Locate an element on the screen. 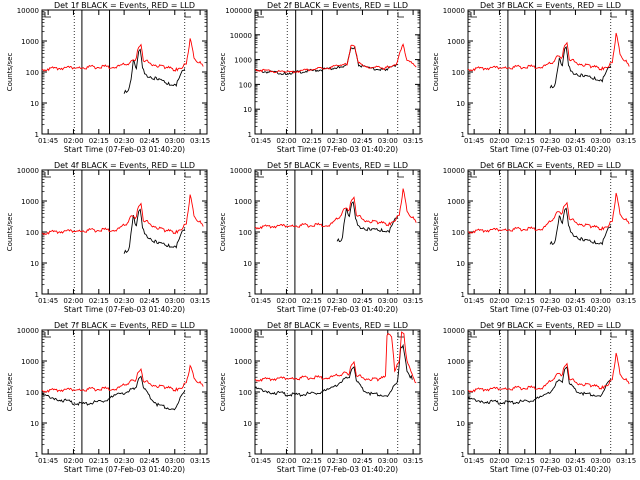 The image size is (640, 480). chart-title: Det 9f BLACK = Events, RED = LLD is located at coordinates (550, 325).